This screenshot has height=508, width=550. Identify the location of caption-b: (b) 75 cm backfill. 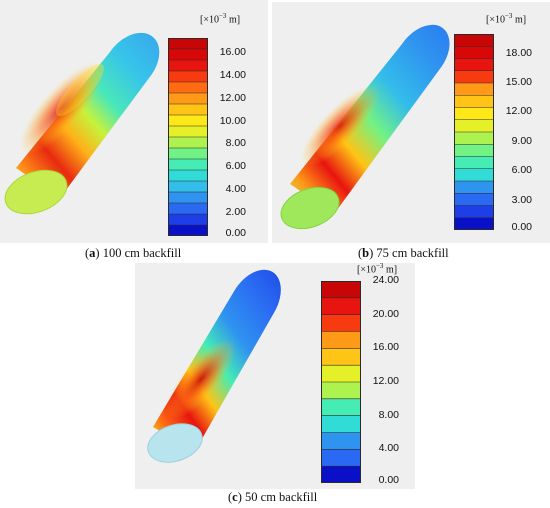
(403, 253).